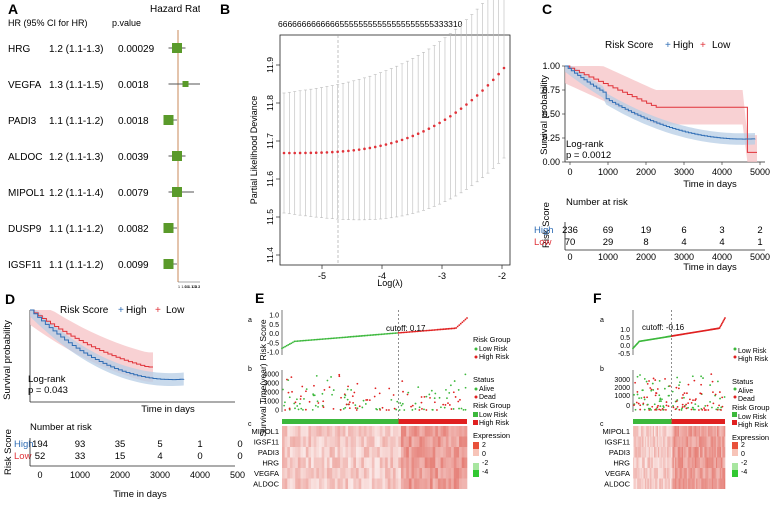 The height and width of the screenshot is (516, 783). I want to click on km-confidence-band, so click(107, 348).